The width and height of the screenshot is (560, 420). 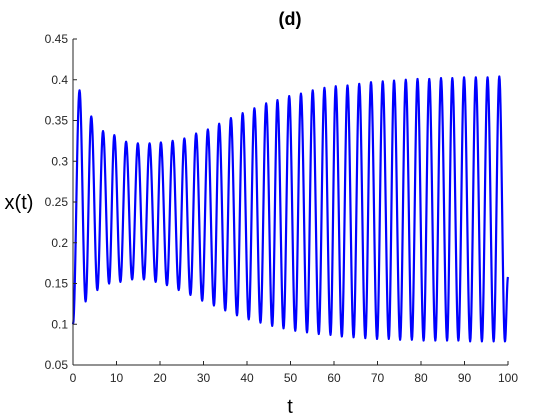 I want to click on y-tick-label: 0.1, so click(x=59, y=324).